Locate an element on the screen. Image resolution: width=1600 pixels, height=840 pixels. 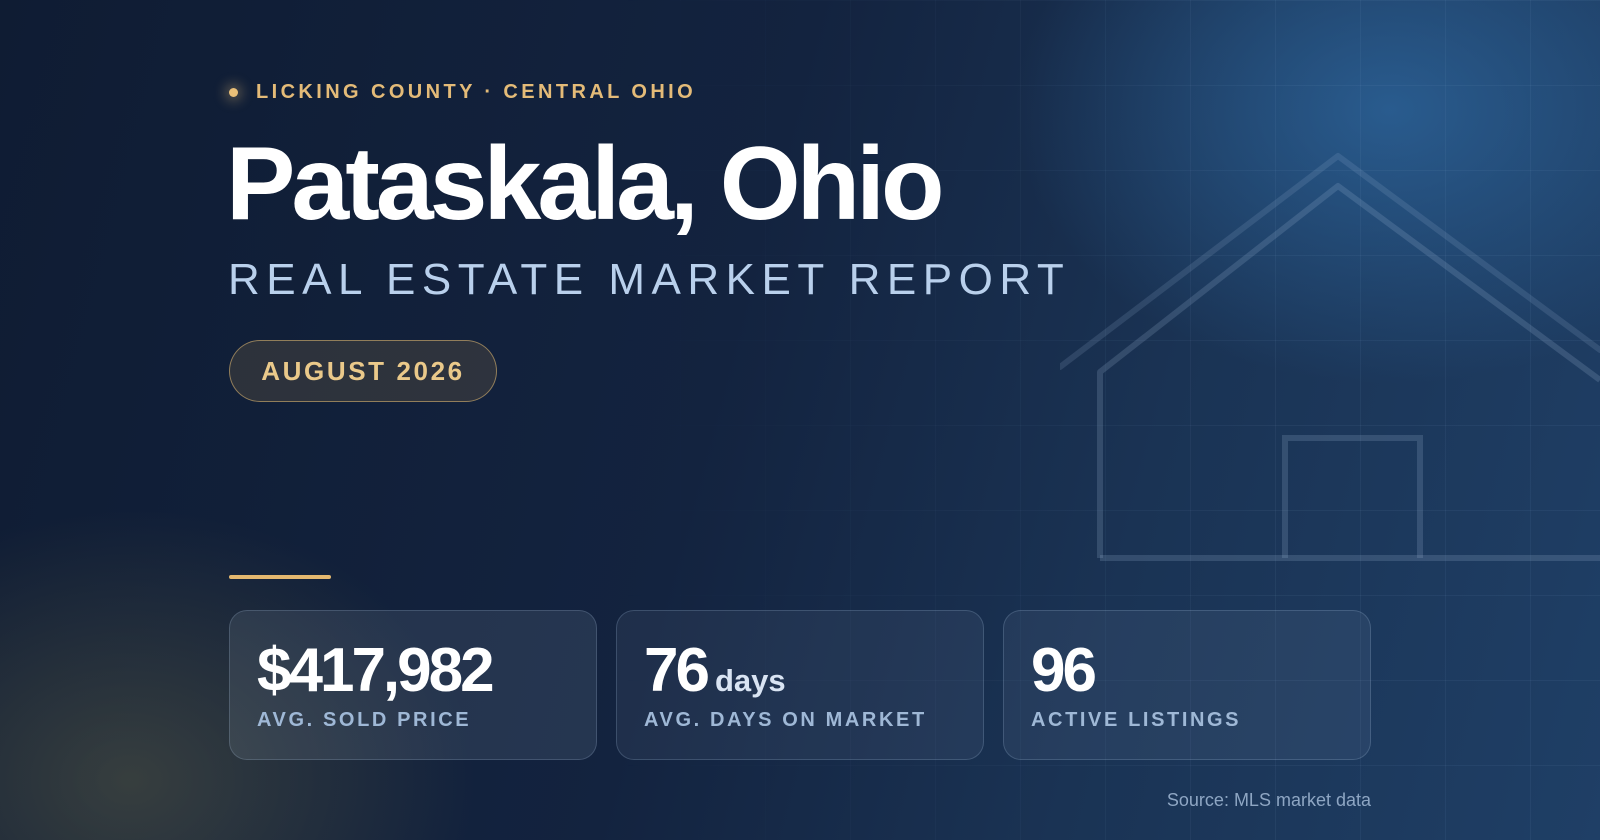
stat-card-avg-sold-price: $417,982 AVG. SOLD PRICE is located at coordinates (413, 685).